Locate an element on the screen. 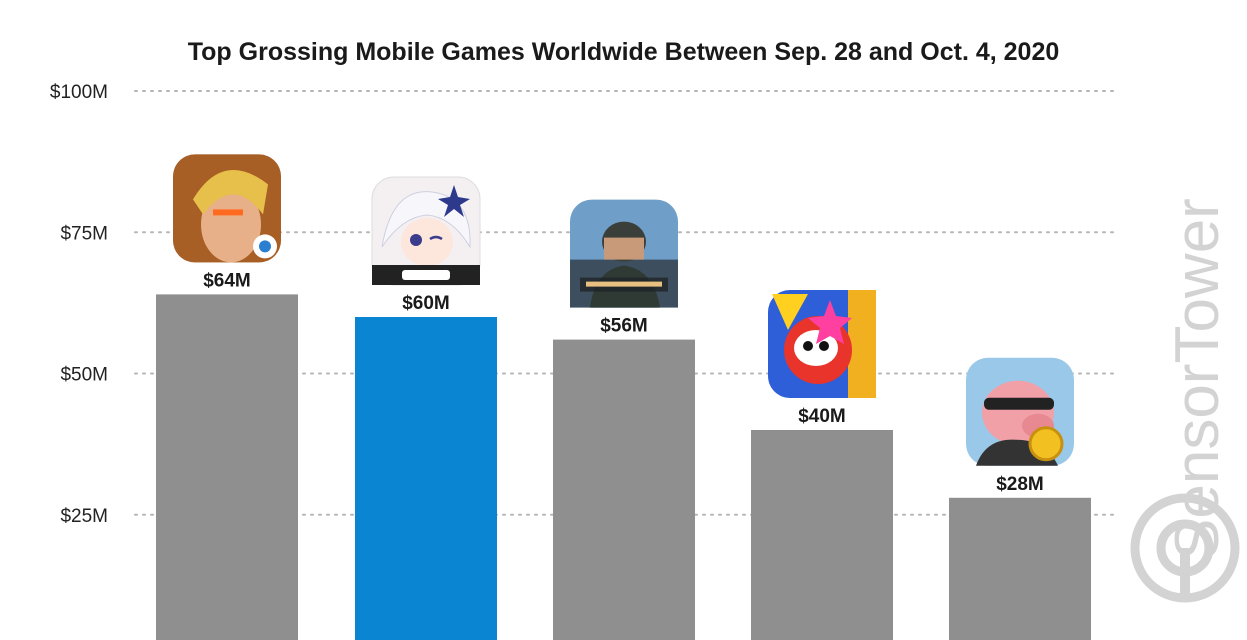  sensortower-watermark: SensorTower is located at coordinates (1185, 400).